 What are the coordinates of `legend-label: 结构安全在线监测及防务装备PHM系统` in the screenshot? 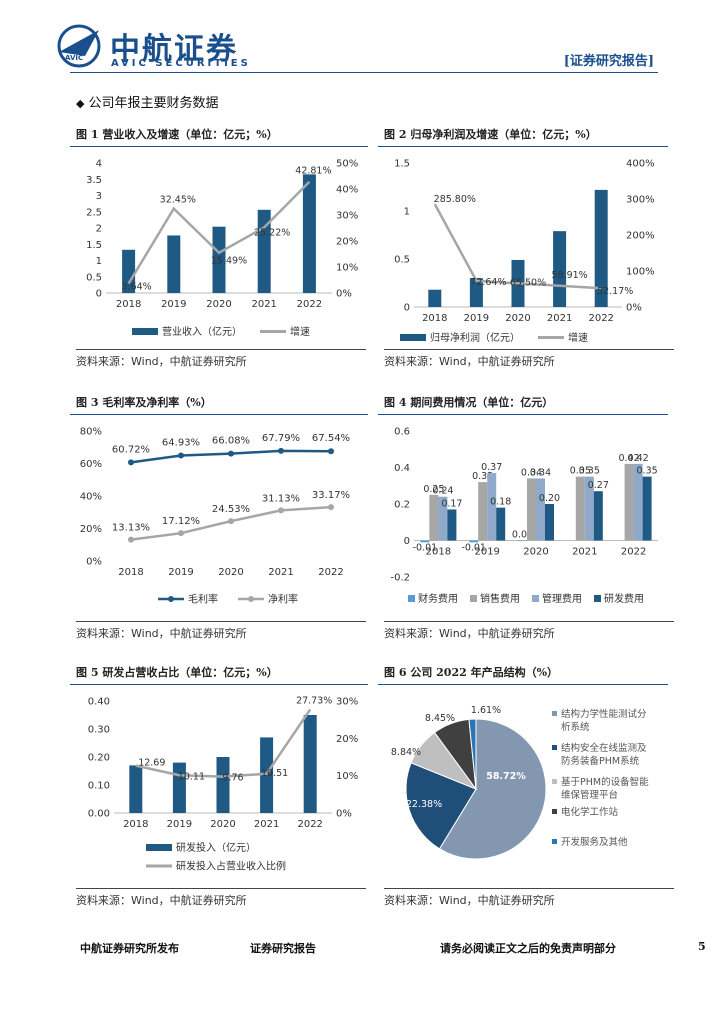 It's located at (604, 754).